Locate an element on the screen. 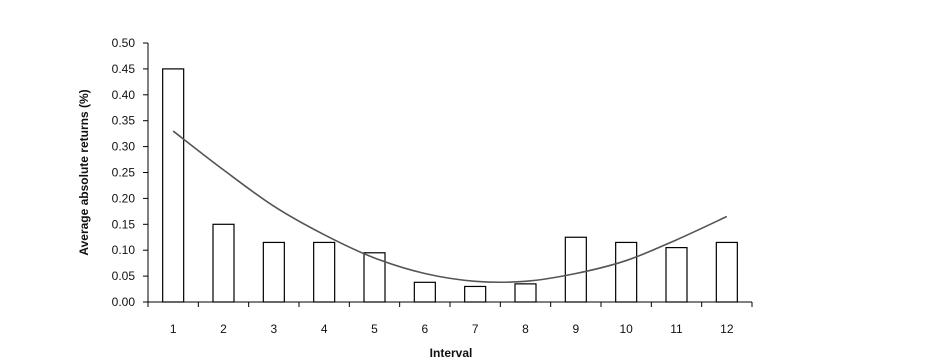  x-tick-label: 4 is located at coordinates (324, 329).